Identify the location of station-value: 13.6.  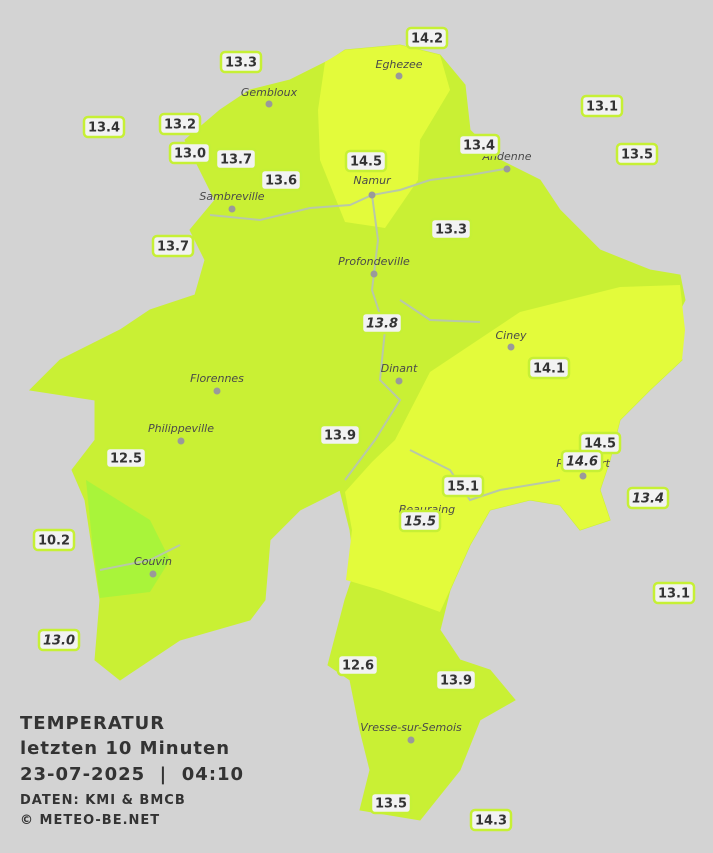
(281, 181).